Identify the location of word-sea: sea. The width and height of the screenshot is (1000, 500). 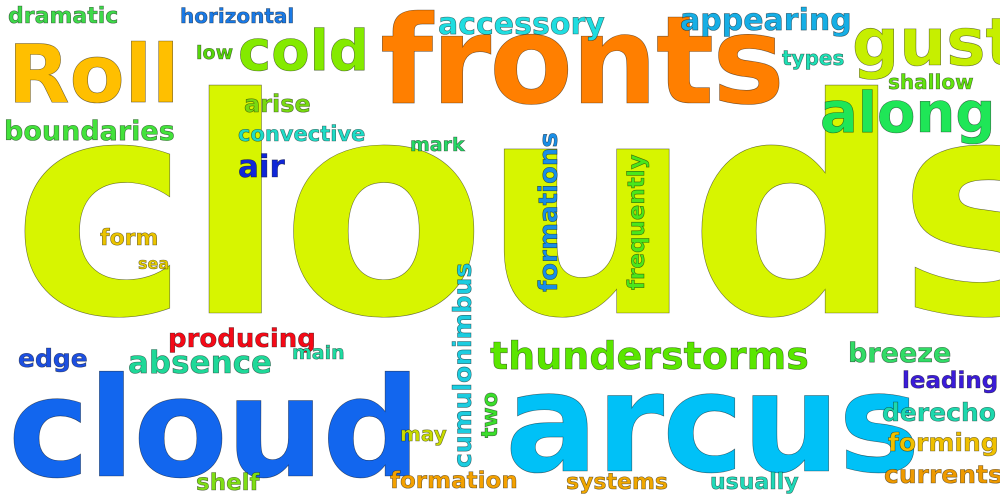
(154, 263).